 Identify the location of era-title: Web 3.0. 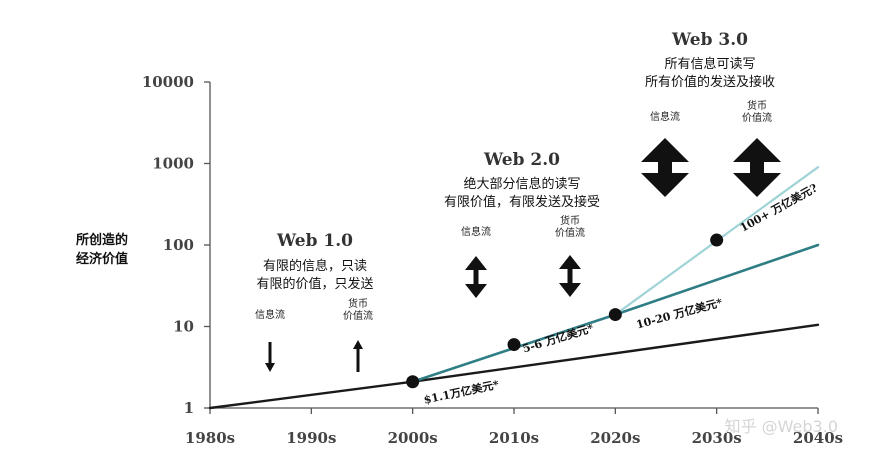
(709, 40).